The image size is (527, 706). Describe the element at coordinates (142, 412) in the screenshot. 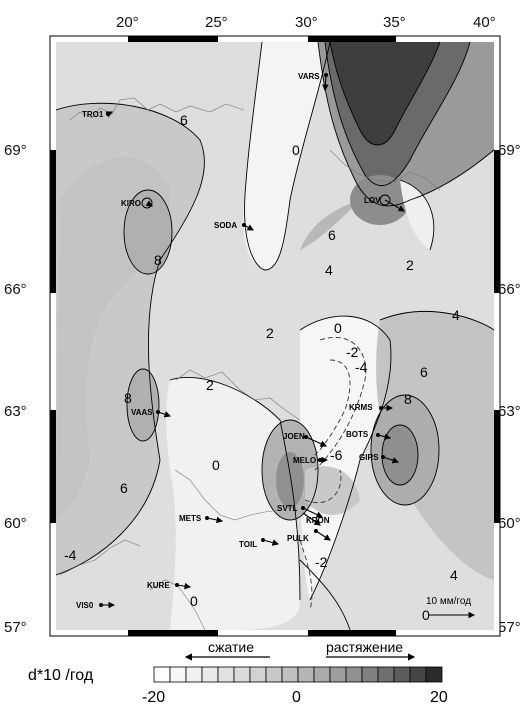

I see `station-label-vaas: VAAS` at that location.